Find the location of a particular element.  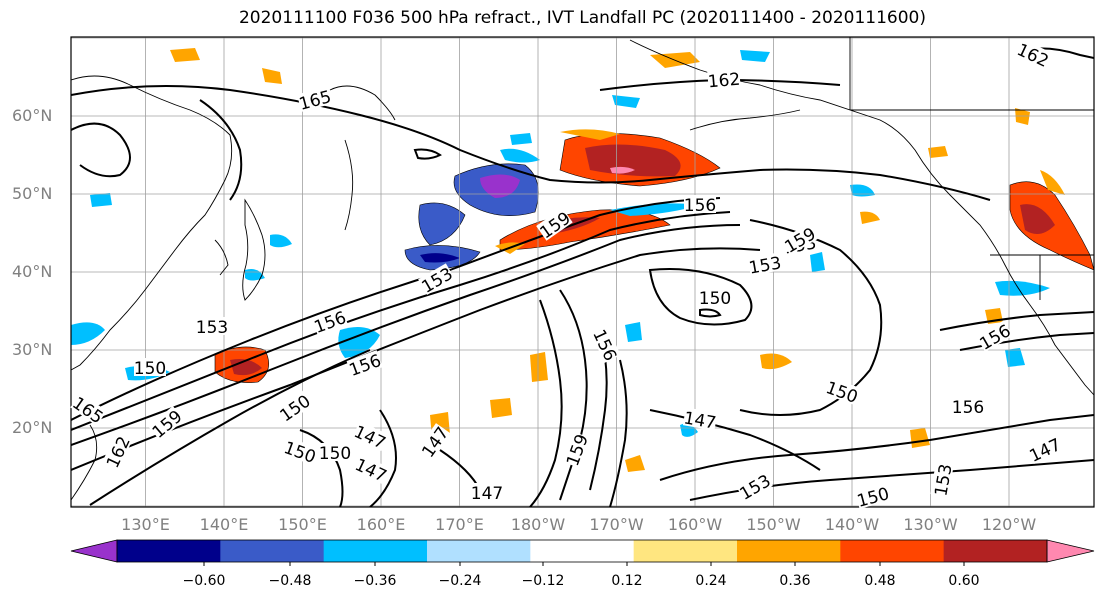

contour-label: 162 is located at coordinates (724, 81).